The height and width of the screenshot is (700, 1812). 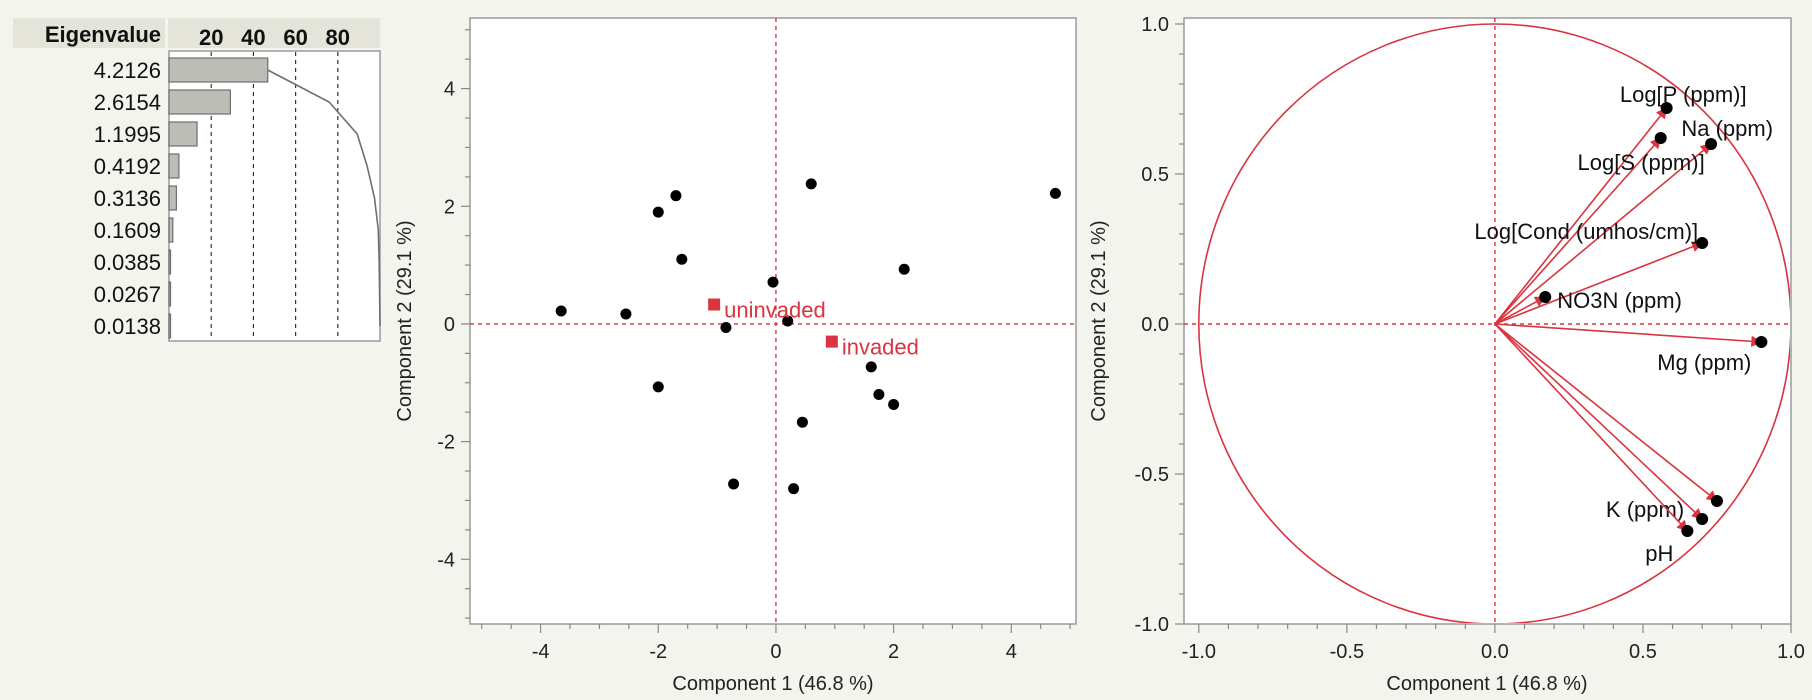 I want to click on y-tick-label: 2, so click(x=449, y=207).